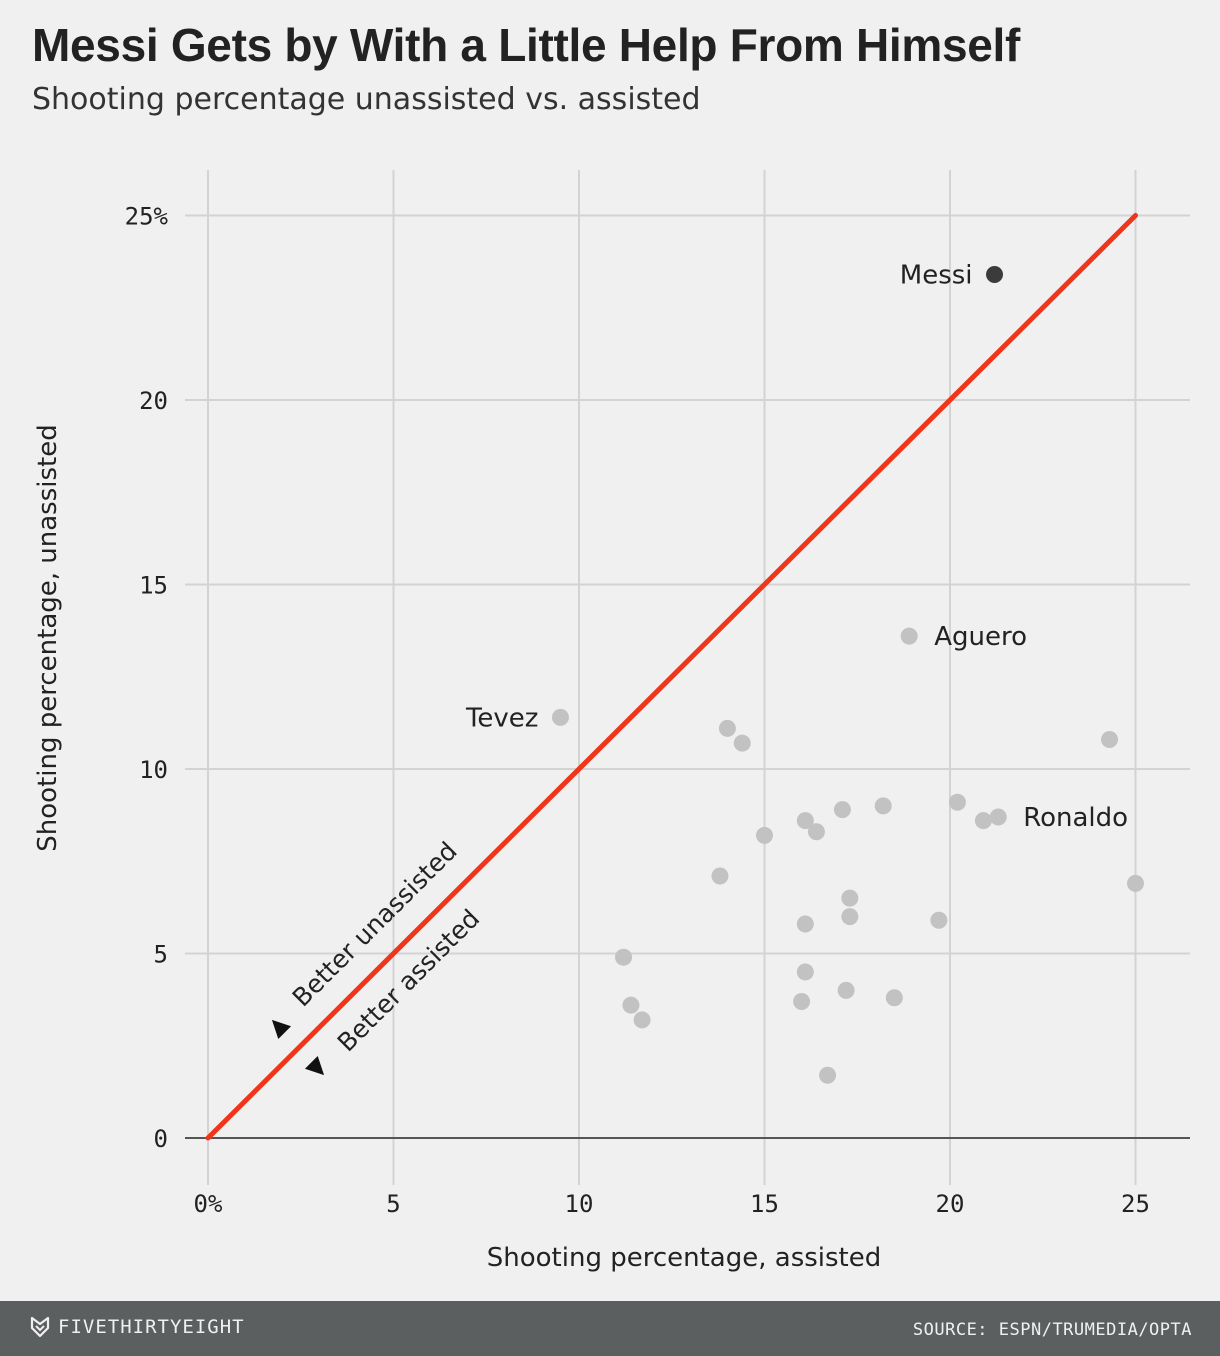 The width and height of the screenshot is (1220, 1356). What do you see at coordinates (684, 1258) in the screenshot?
I see `x-axis-title: Shooting percentage, assisted` at bounding box center [684, 1258].